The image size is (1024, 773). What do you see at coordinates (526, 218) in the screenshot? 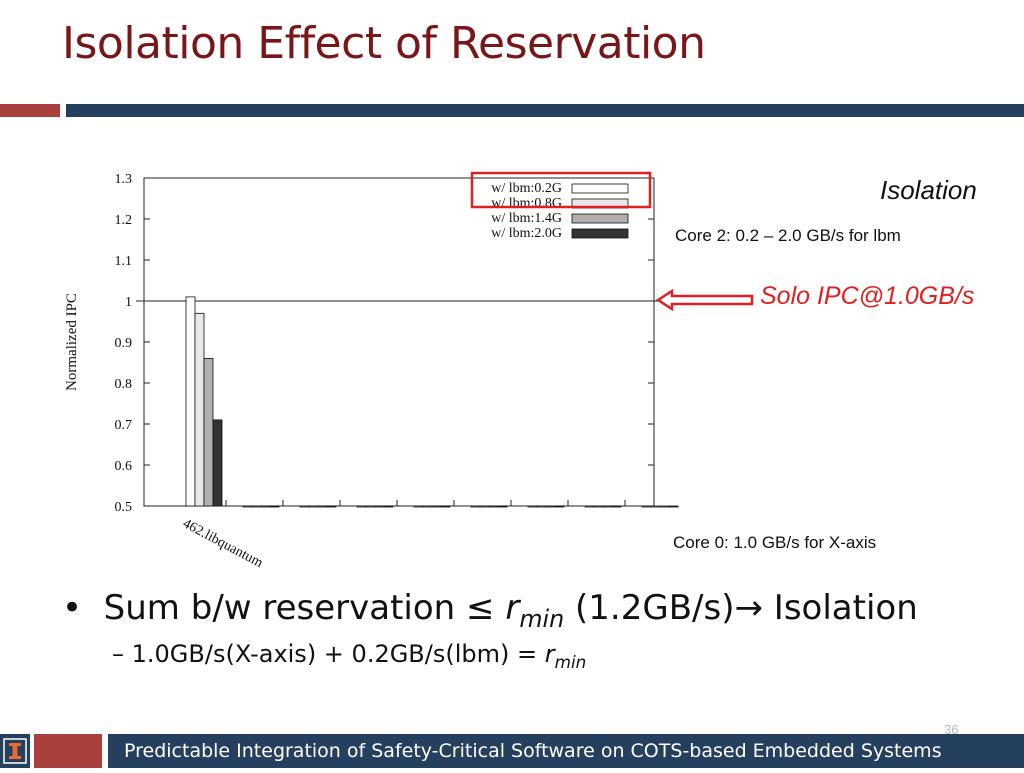
I see `legend-label: w/ lbm:1.4G` at bounding box center [526, 218].